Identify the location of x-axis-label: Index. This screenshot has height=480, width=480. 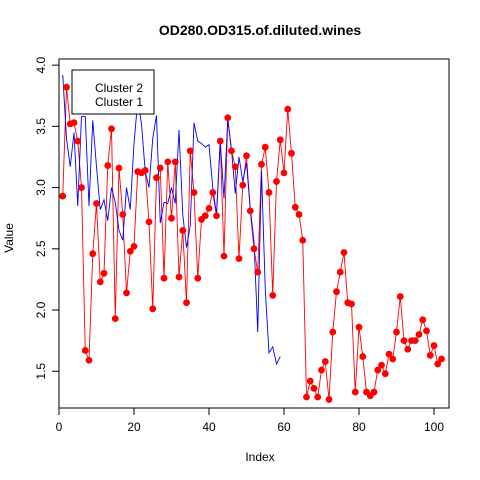
(259, 457).